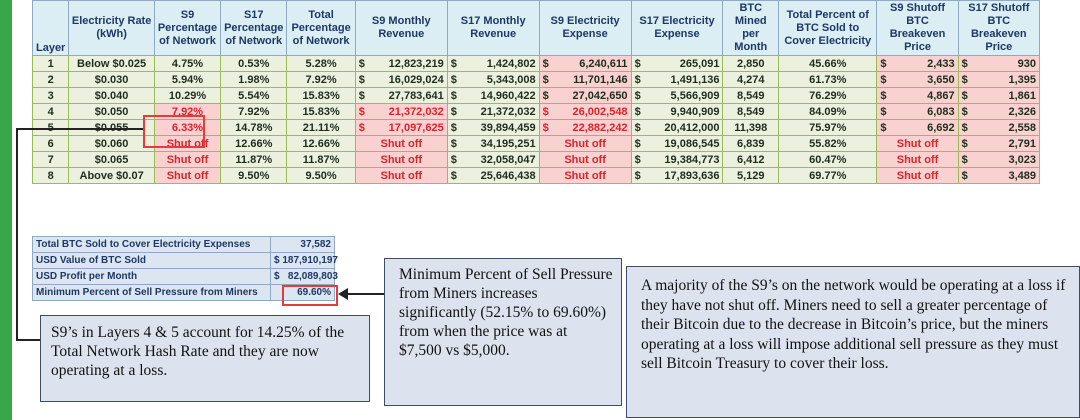 This screenshot has height=420, width=1080. I want to click on table-cell-s9-rev: $21,372,032, so click(401, 111).